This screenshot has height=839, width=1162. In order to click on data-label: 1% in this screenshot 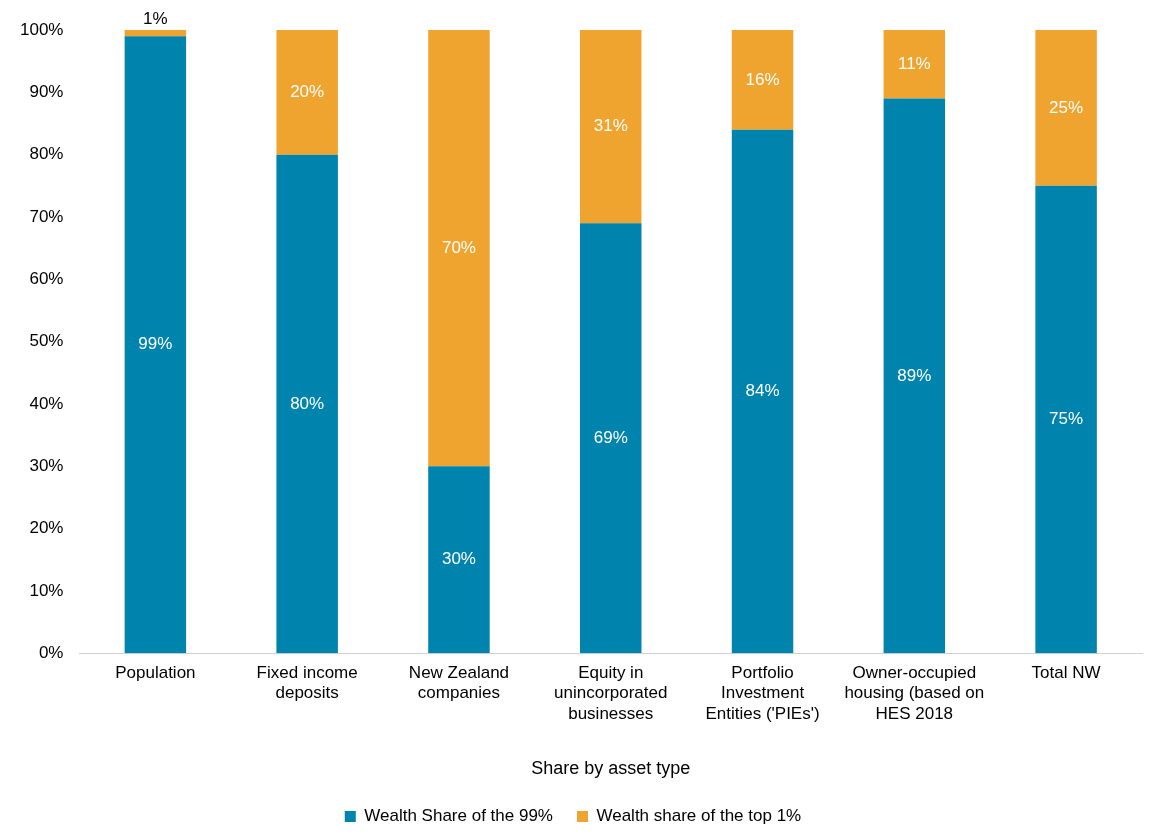, I will do `click(155, 19)`.